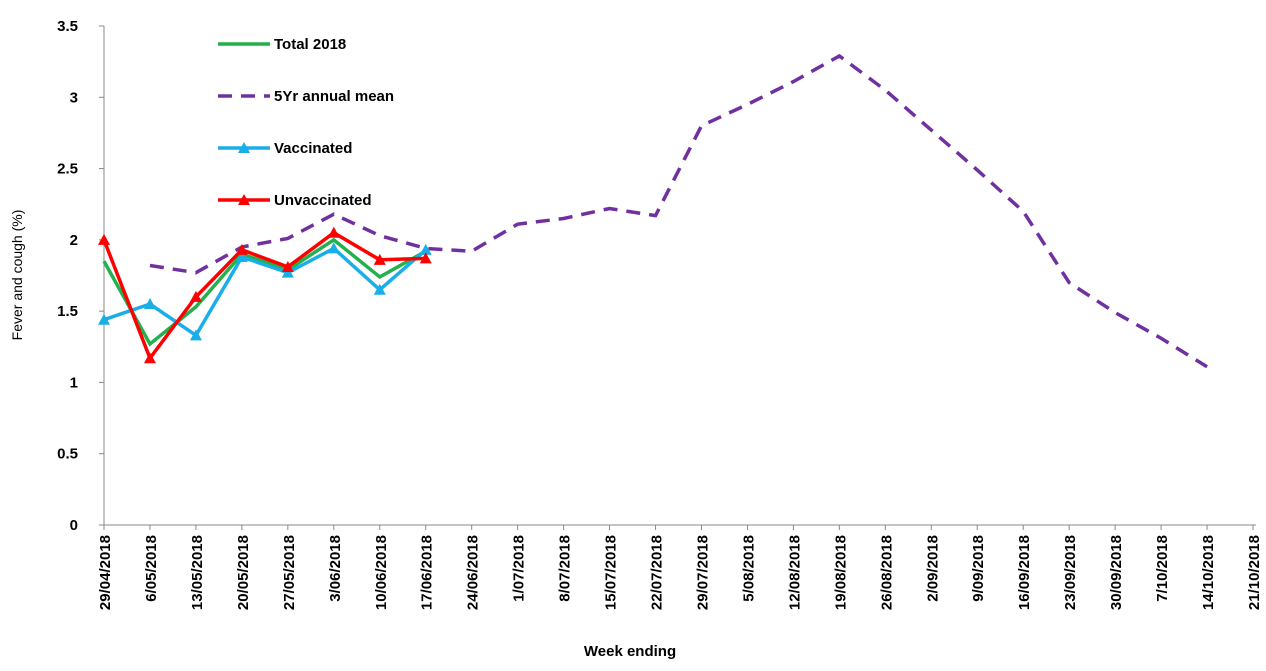  Describe the element at coordinates (335, 568) in the screenshot. I see `x-tick-label: 3/06/2018` at that location.